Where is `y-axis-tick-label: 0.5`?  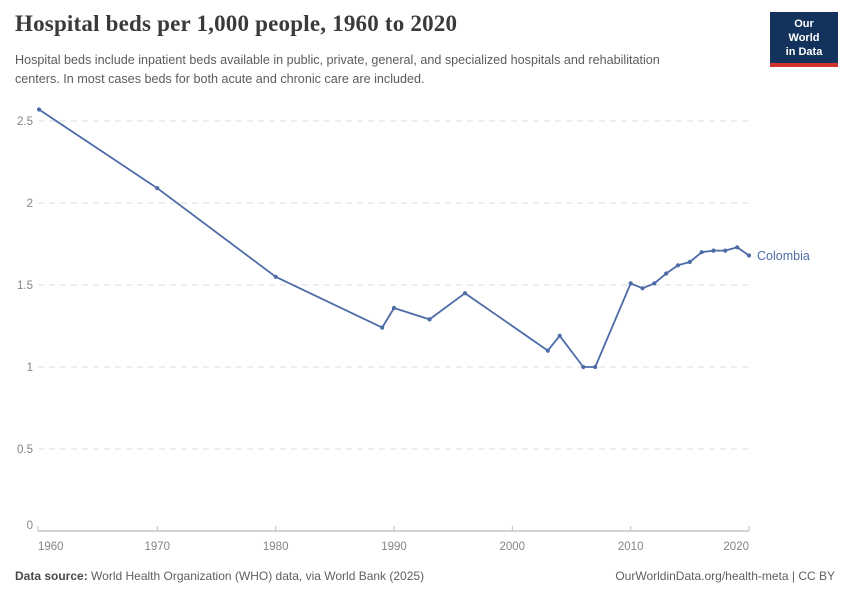 y-axis-tick-label: 0.5 is located at coordinates (25, 450).